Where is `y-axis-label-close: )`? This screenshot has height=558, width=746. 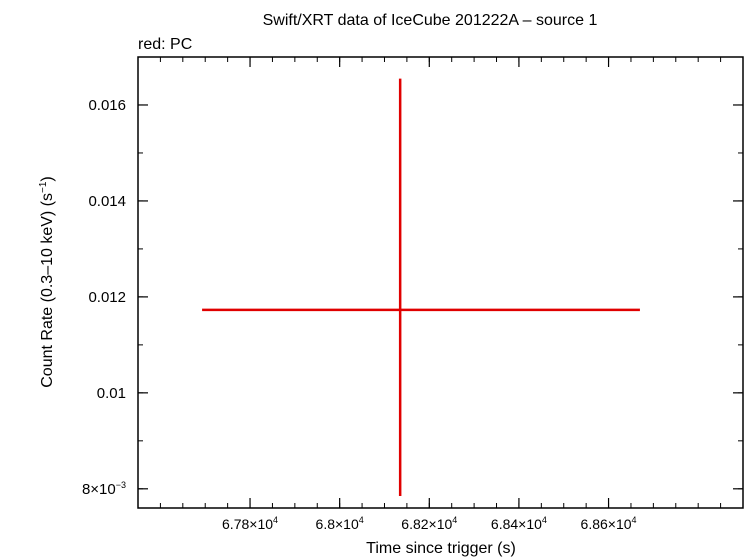
y-axis-label-close: ) is located at coordinates (47, 178).